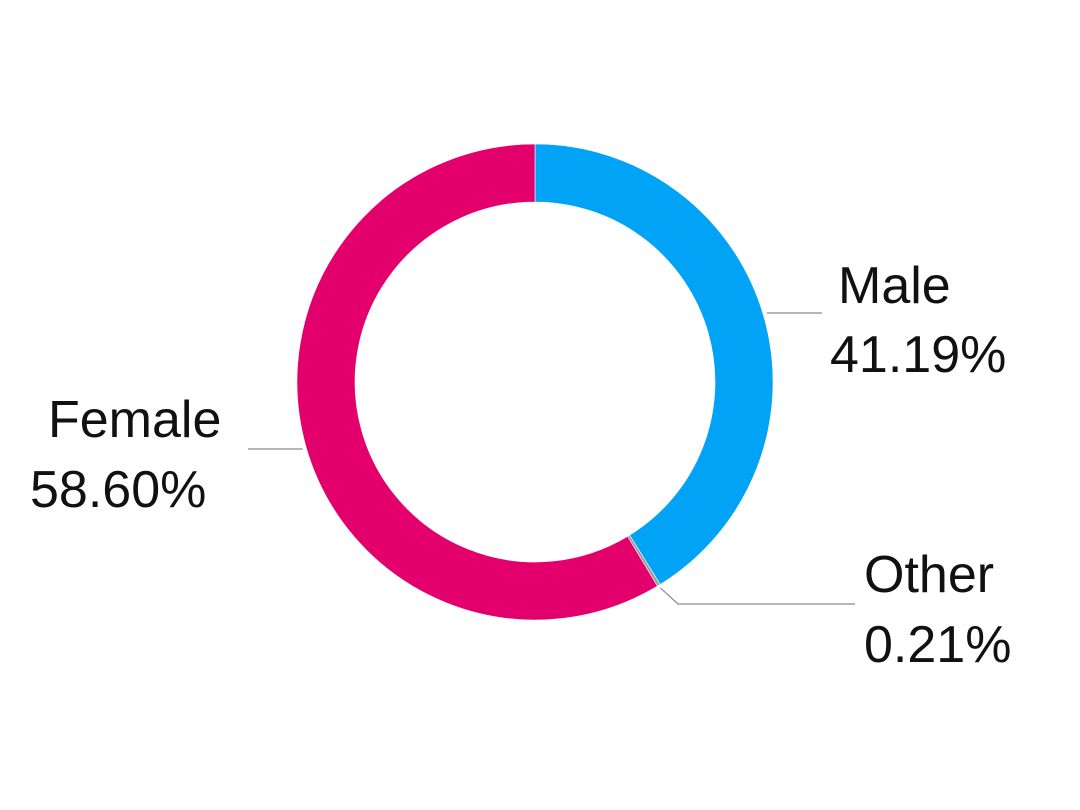  What do you see at coordinates (918, 355) in the screenshot?
I see `male-value-label: 41.19%` at bounding box center [918, 355].